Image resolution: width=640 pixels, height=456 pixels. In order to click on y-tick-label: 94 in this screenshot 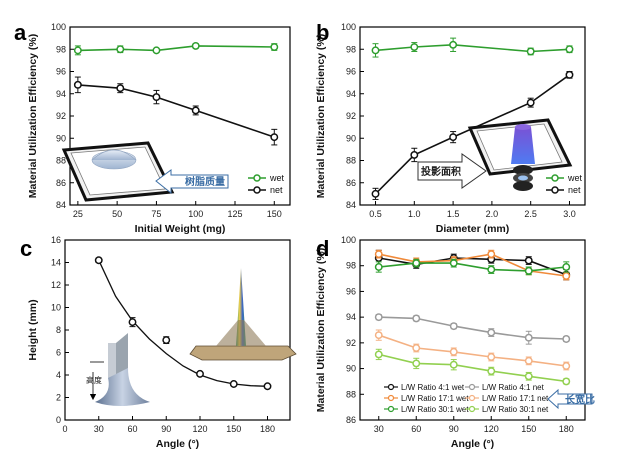, I will do `click(351, 94)`.